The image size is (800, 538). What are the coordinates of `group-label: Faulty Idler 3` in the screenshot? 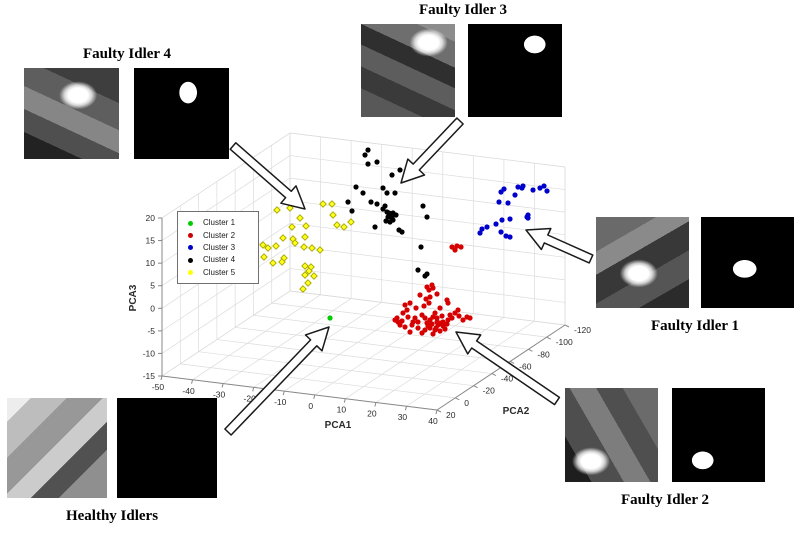 It's located at (463, 10).